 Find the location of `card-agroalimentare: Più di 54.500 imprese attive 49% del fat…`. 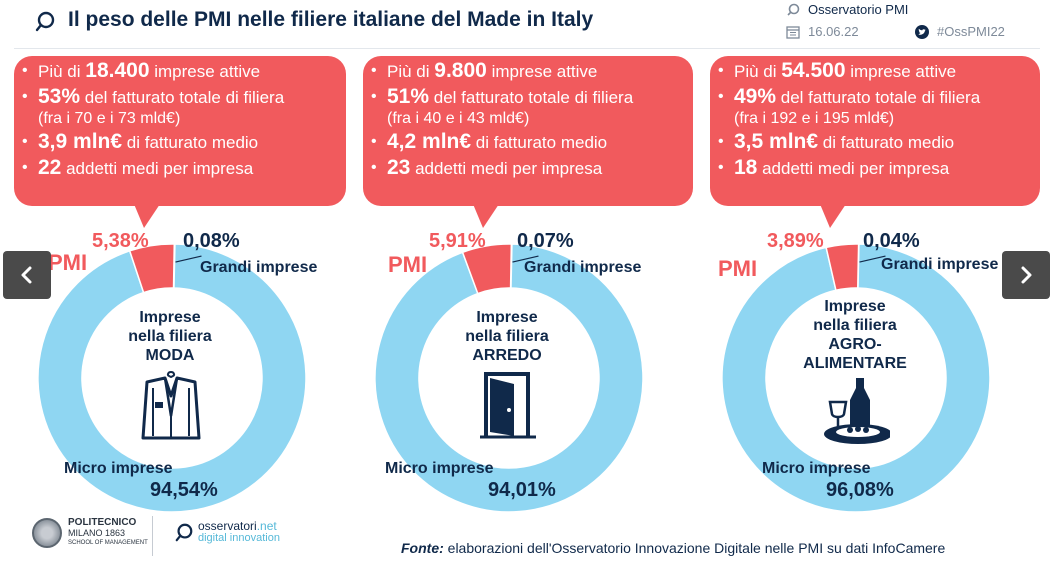

card-agroalimentare: Più di 54.500 imprese attive 49% del fat… is located at coordinates (875, 142).